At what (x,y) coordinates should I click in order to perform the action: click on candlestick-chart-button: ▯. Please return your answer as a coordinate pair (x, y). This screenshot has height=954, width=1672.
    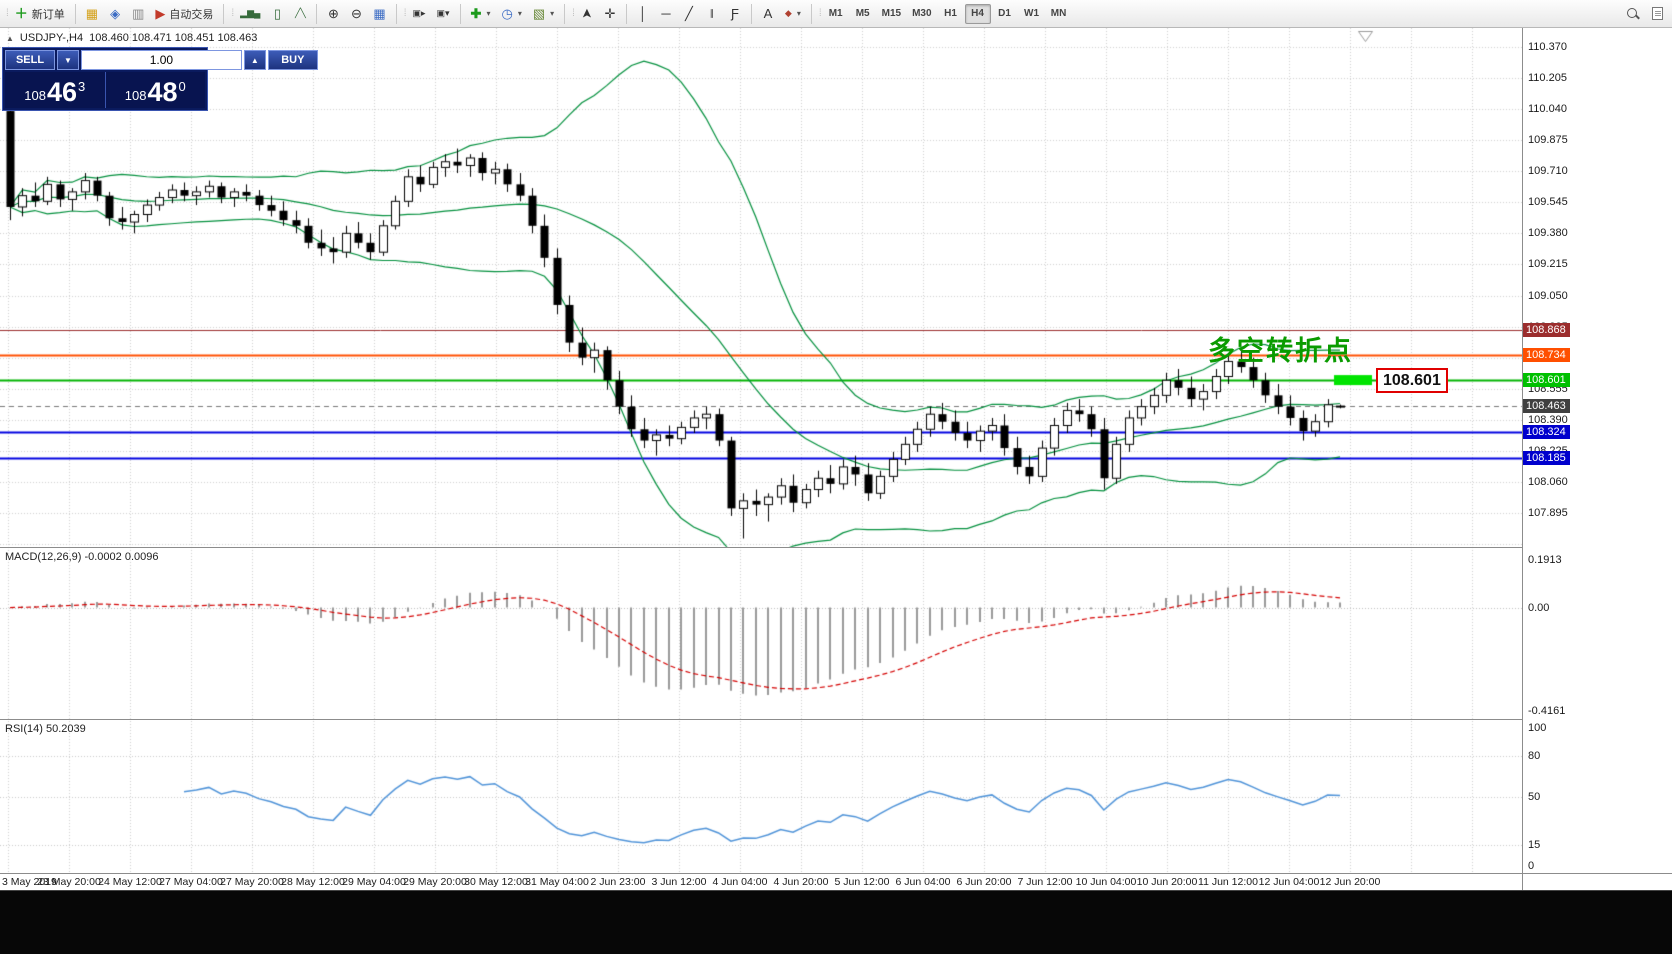
    Looking at the image, I should click on (277, 14).